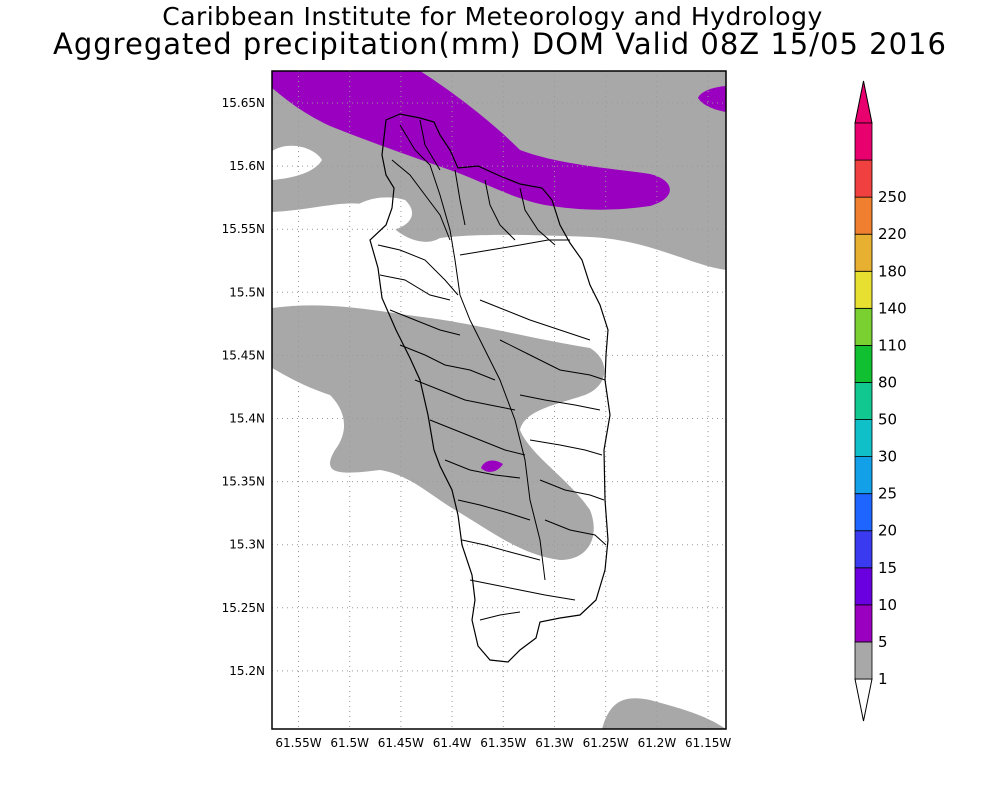 Image resolution: width=1000 pixels, height=800 pixels. What do you see at coordinates (554, 743) in the screenshot?
I see `lon-tick-label: 61.3W` at bounding box center [554, 743].